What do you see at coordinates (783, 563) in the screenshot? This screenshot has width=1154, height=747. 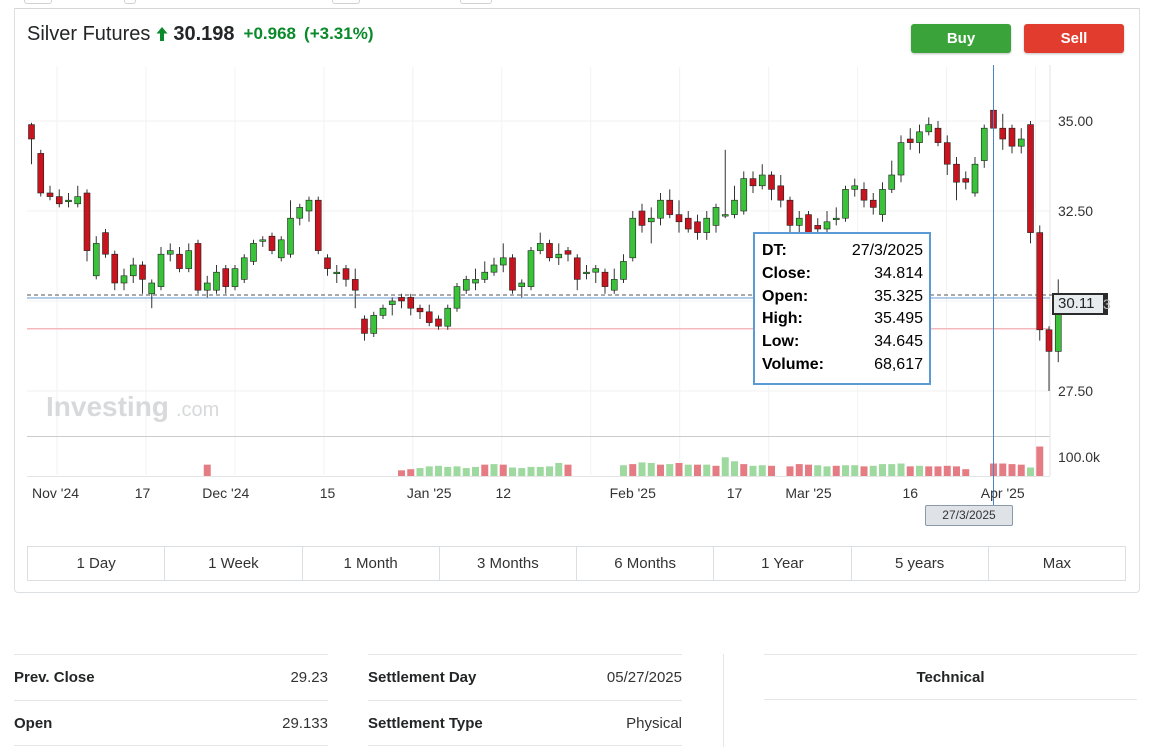 I see `range-1-year-button: 1 Year` at bounding box center [783, 563].